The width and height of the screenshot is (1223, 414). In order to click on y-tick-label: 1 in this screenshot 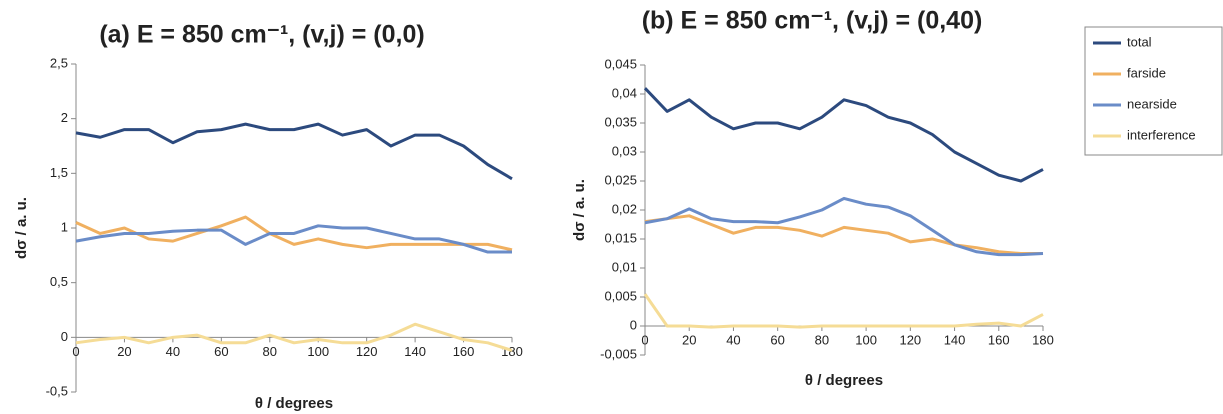, I will do `click(64, 226)`.